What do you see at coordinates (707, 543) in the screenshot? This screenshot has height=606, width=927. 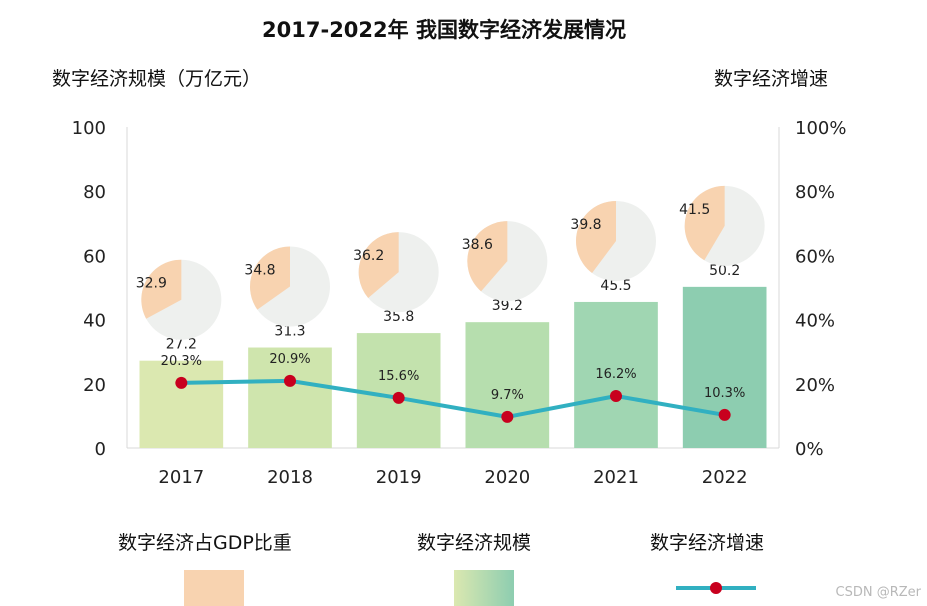 I see `legend-label-growth: 数字经济增速` at bounding box center [707, 543].